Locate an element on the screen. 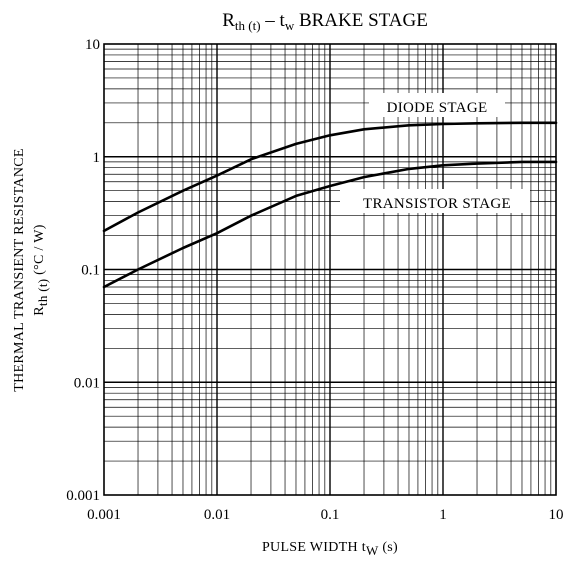 The width and height of the screenshot is (570, 561). diode-label-bg is located at coordinates (437, 105).